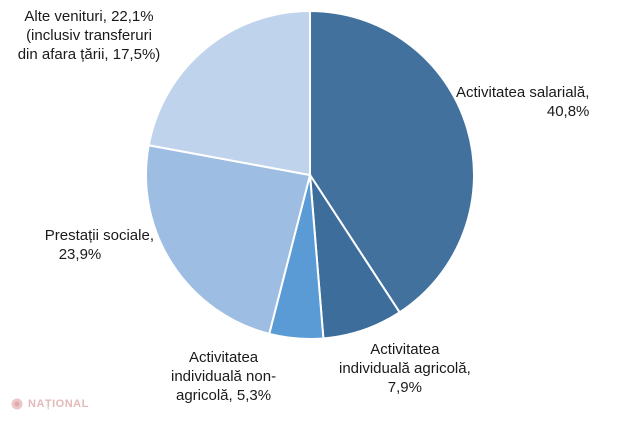 This screenshot has height=421, width=619. Describe the element at coordinates (404, 387) in the screenshot. I see `label-value: 7,9%` at that location.